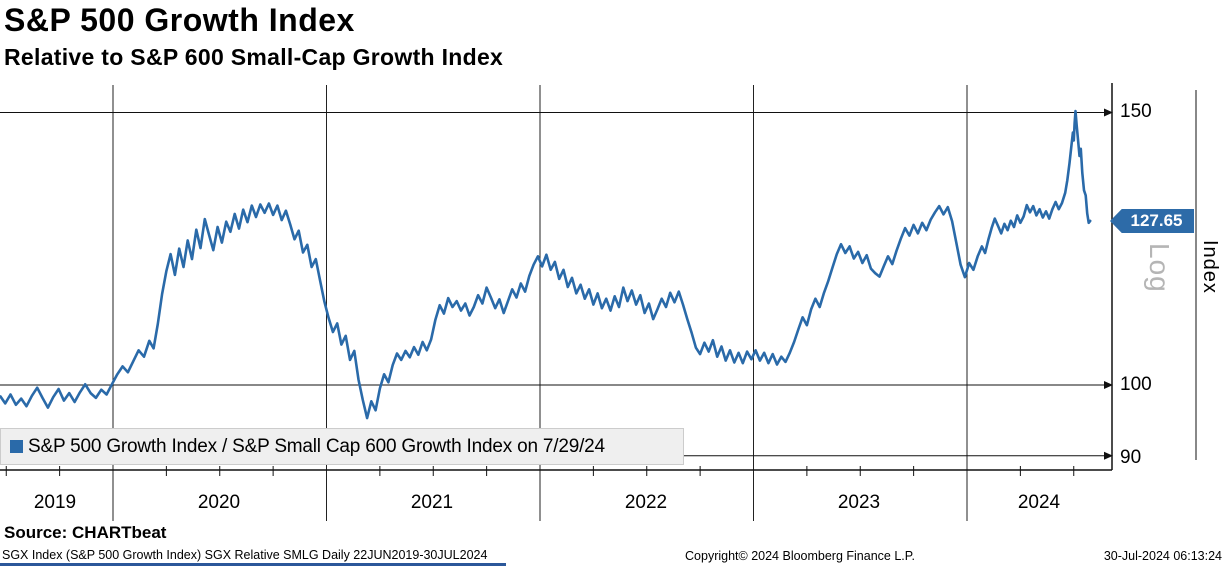  What do you see at coordinates (16, 446) in the screenshot?
I see `legend-series-swatch-icon` at bounding box center [16, 446].